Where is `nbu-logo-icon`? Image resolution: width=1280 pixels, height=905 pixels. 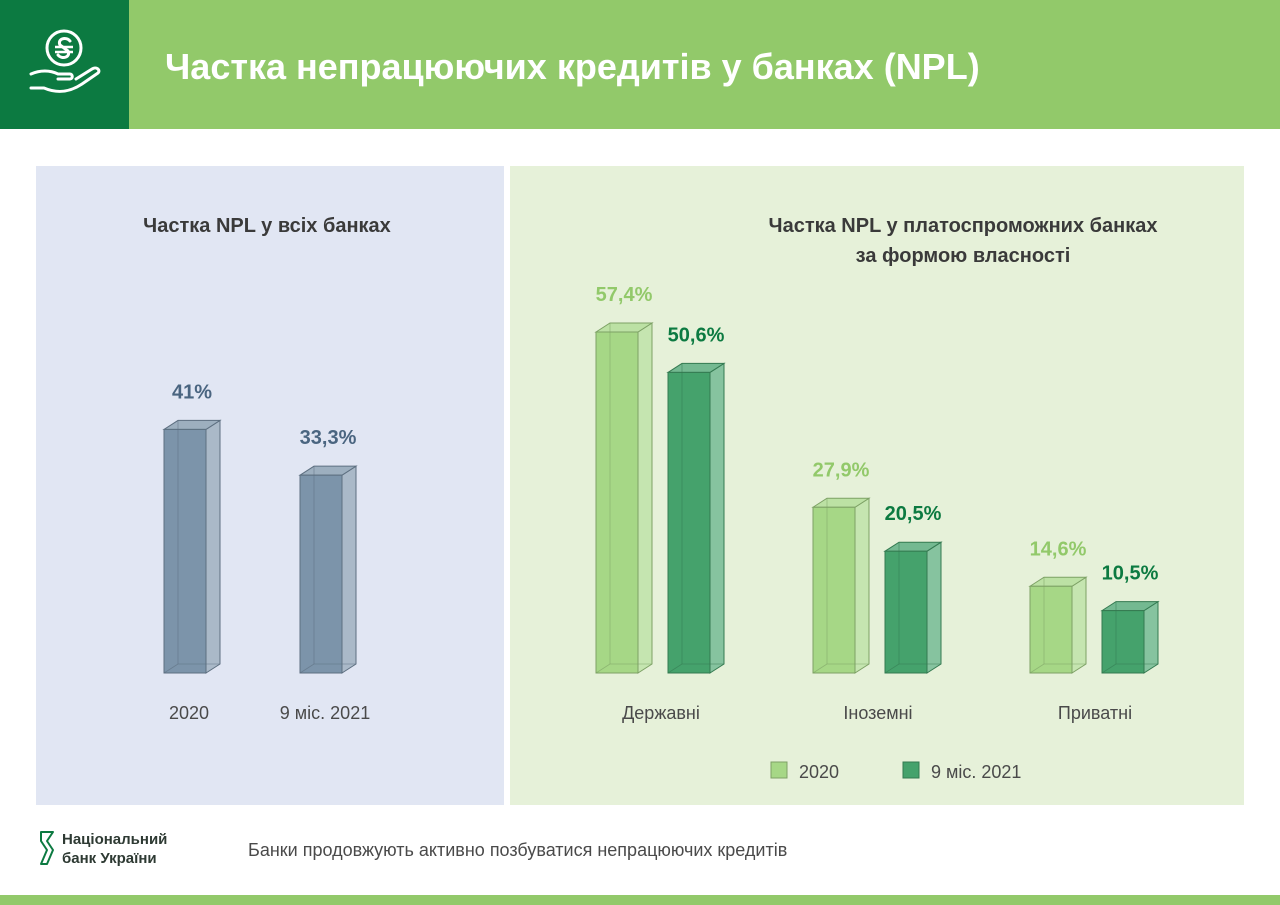
nbu-logo-icon is located at coordinates (47, 850).